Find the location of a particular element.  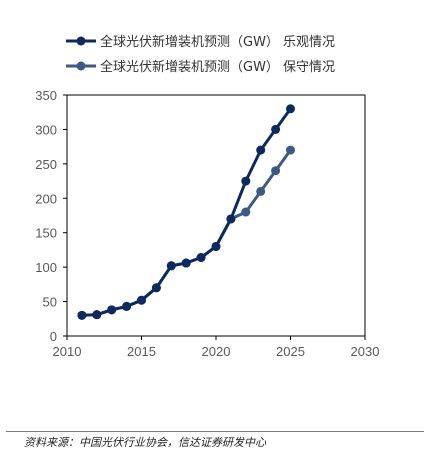

x-tick-label: 2010 is located at coordinates (67, 351).